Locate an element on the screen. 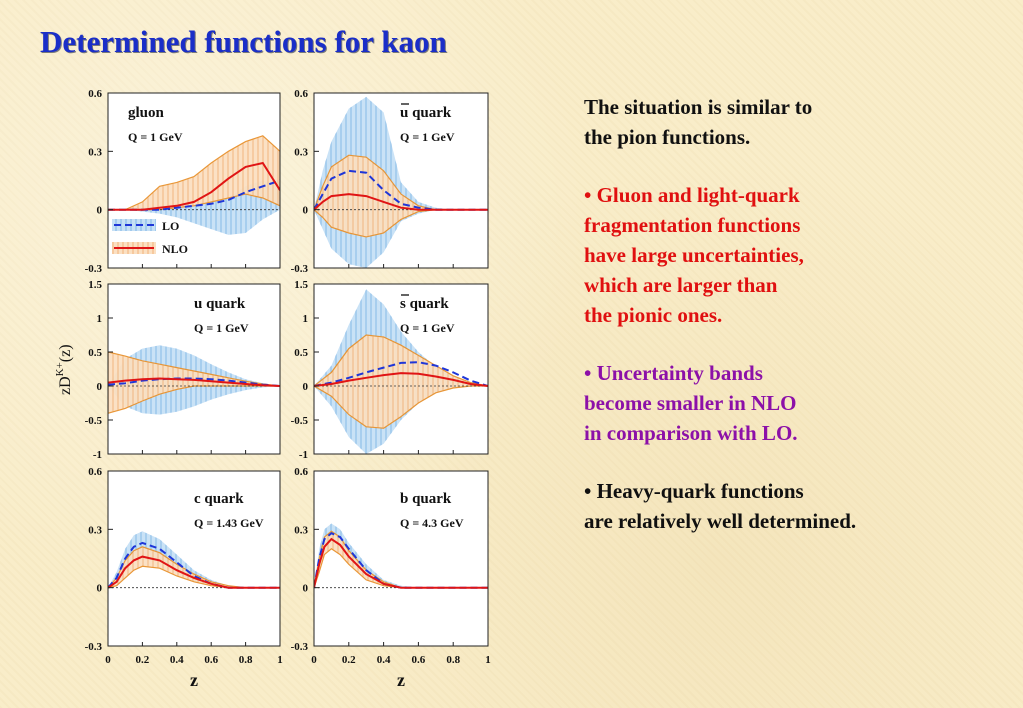 The image size is (1023, 708). panel-name-label: c quark is located at coordinates (219, 499).